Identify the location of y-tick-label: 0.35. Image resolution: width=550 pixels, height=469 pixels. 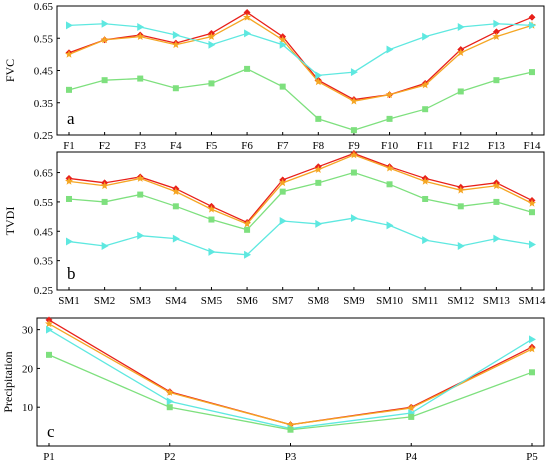
(44, 262).